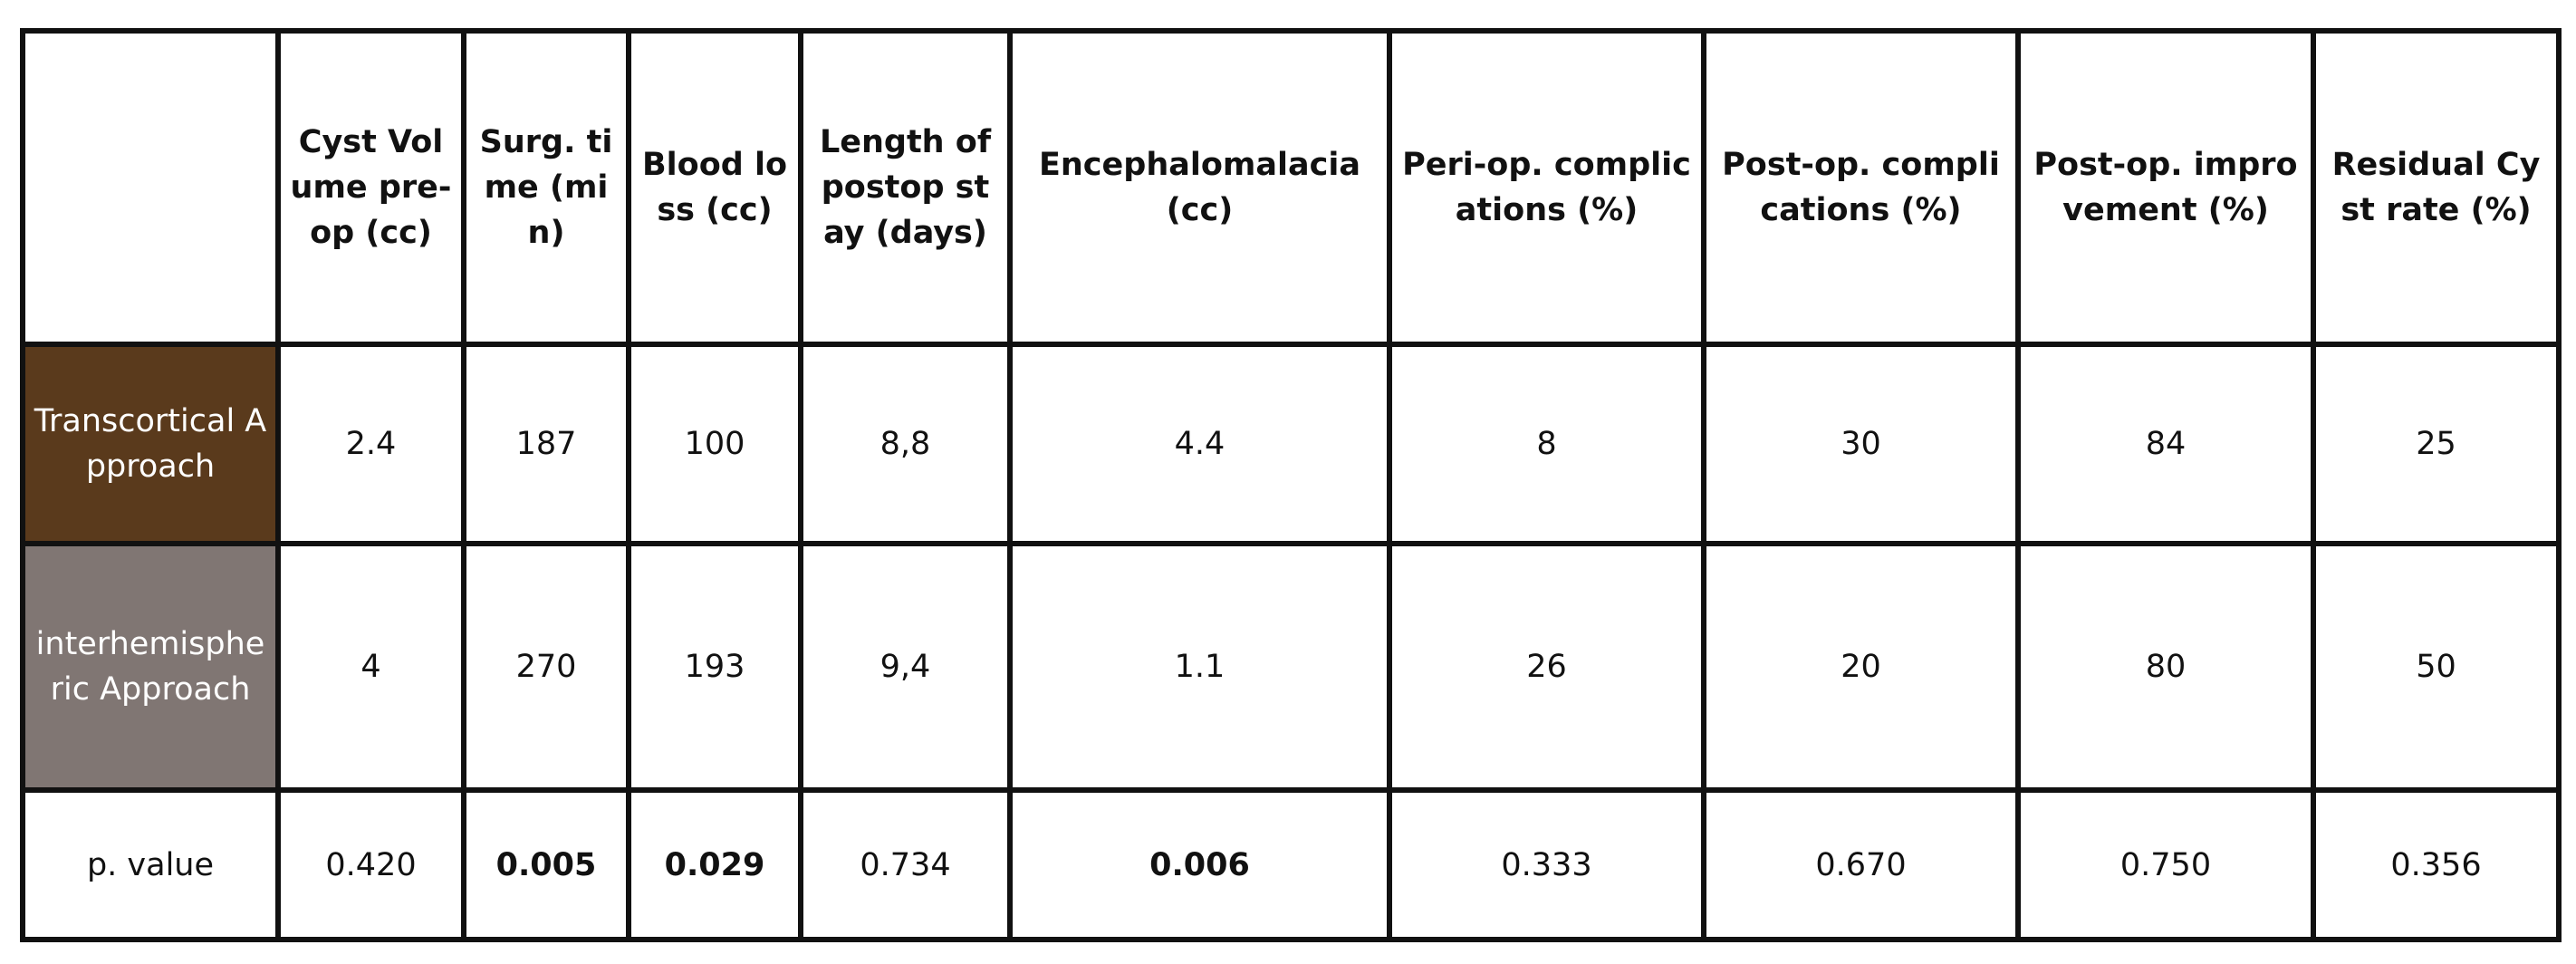  What do you see at coordinates (546, 444) in the screenshot?
I see `table-cell: 187` at bounding box center [546, 444].